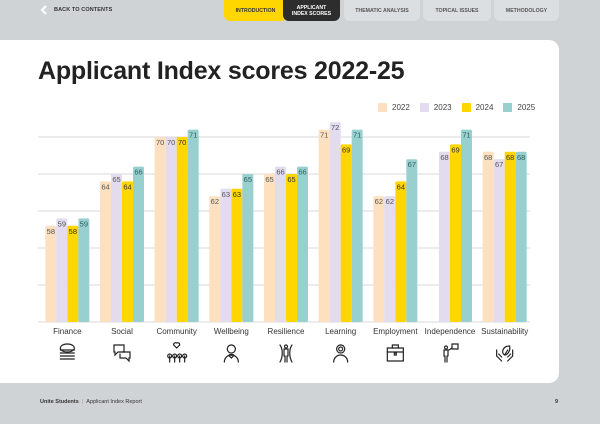  Describe the element at coordinates (114, 402) in the screenshot. I see `footer-report-name: Applicant Index Report` at that location.